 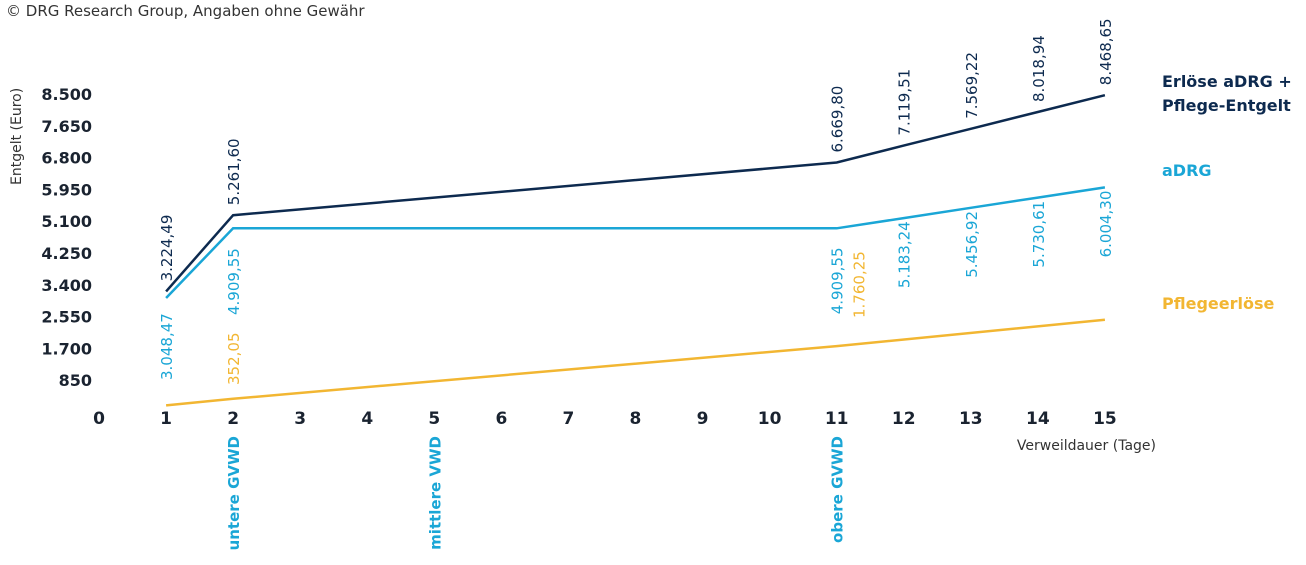 I want to click on data-label: 352,05, so click(x=234, y=359).